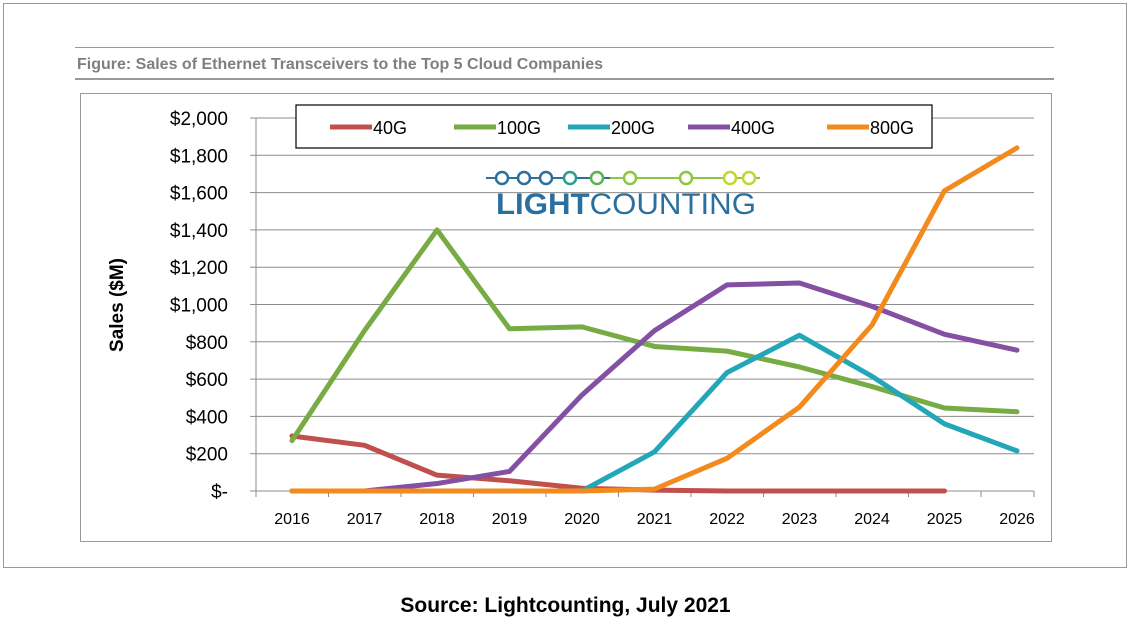  Describe the element at coordinates (199, 194) in the screenshot. I see `y-tick-label: $1,600` at that location.